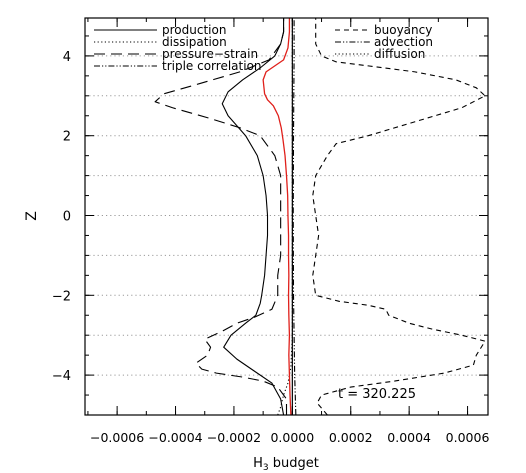 This screenshot has width=526, height=473. I want to click on x-tick-label: −0.0002, so click(234, 437).